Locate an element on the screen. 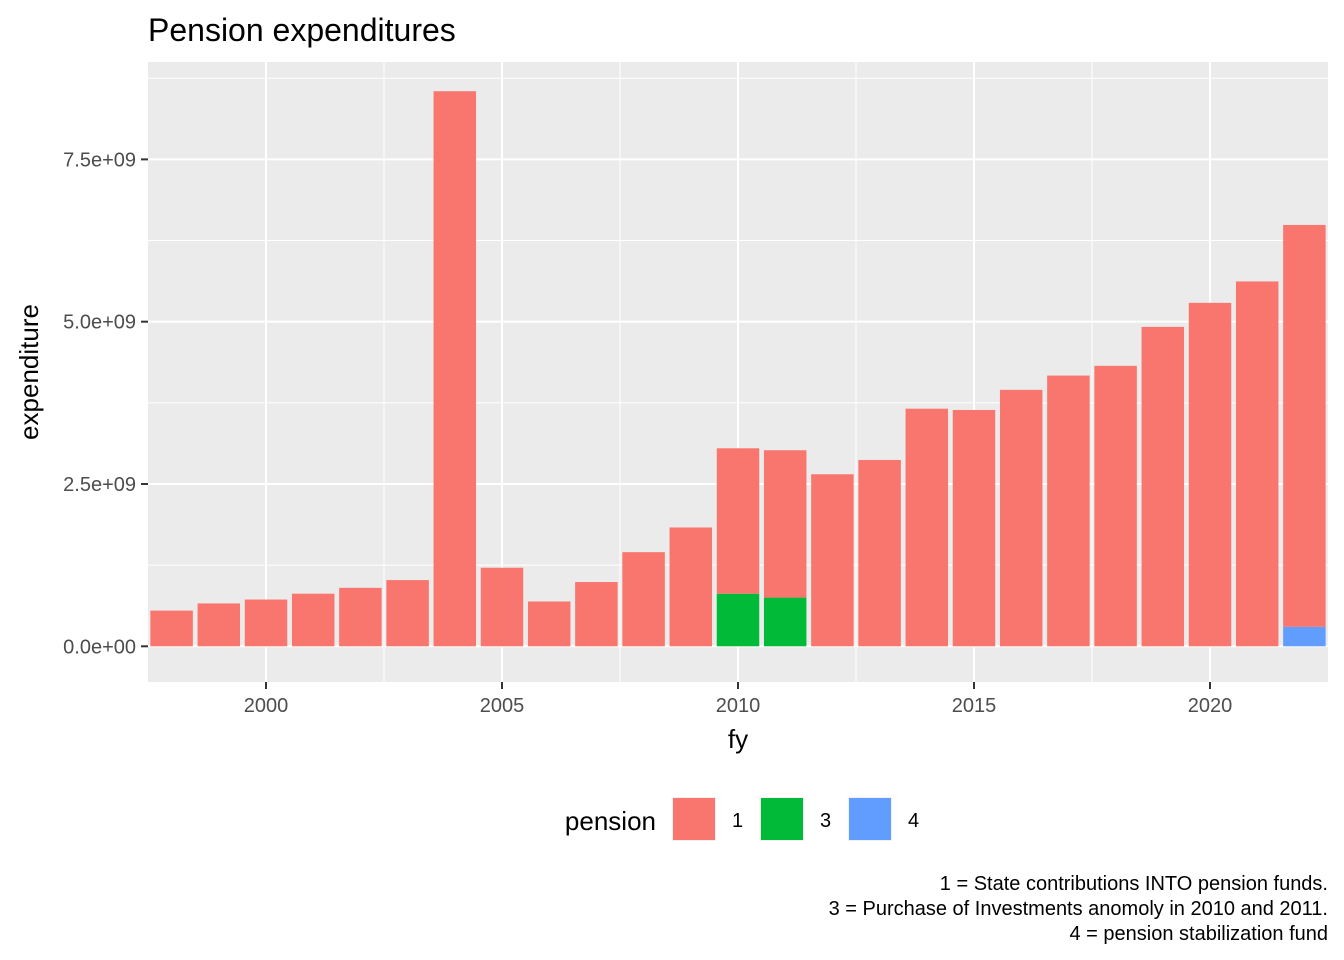  legend-keys: 1 3 4 is located at coordinates (795, 819).